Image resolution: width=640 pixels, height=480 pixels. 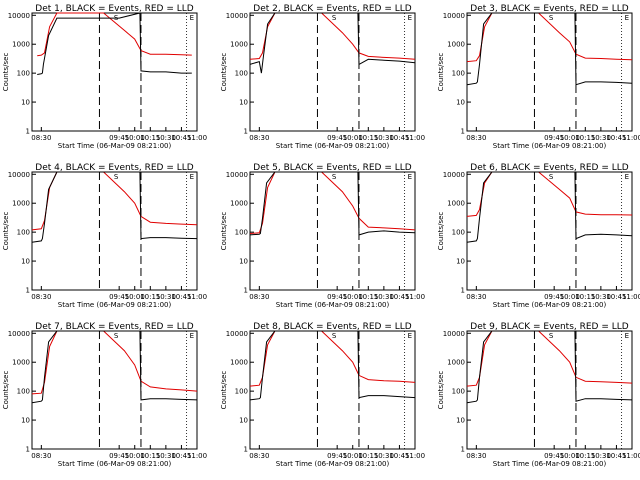 What do you see at coordinates (332, 9) in the screenshot?
I see `plot-title: Det 2, BLACK = Events, RED = LLD` at bounding box center [332, 9].